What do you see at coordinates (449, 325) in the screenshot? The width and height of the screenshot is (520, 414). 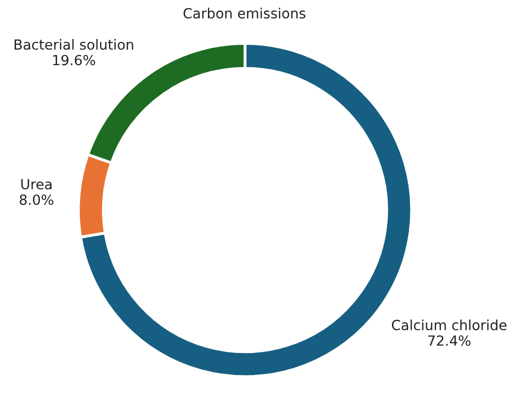 I see `slice-label: Calcium chloride` at bounding box center [449, 325].